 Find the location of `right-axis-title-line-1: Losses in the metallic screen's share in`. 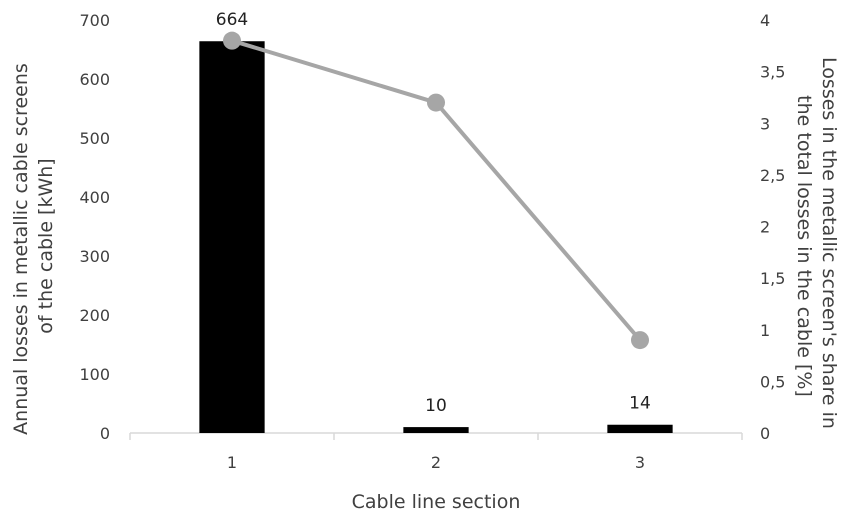

right-axis-title-line-1: Losses in the metallic screen's share in is located at coordinates (829, 243).